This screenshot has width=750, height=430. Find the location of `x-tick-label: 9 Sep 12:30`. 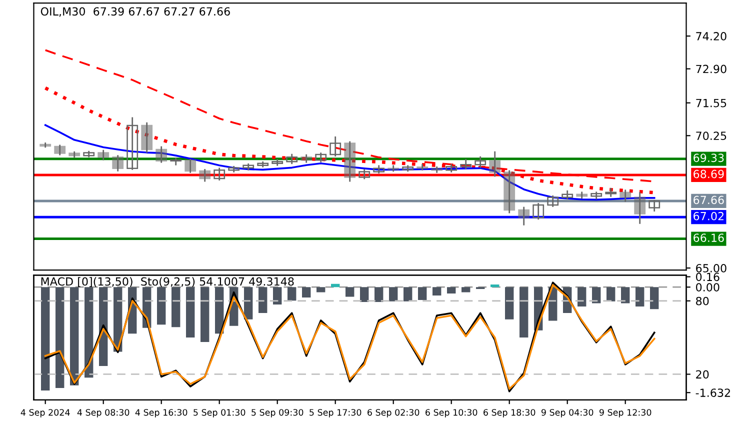

x-tick-label: 9 Sep 12:30 is located at coordinates (625, 413).